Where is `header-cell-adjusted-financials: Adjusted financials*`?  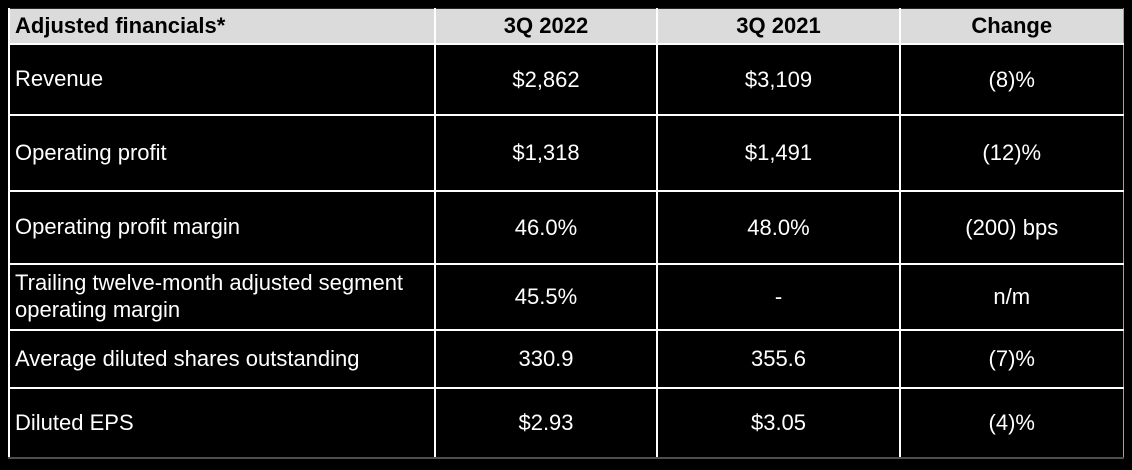 header-cell-adjusted-financials: Adjusted financials* is located at coordinates (222, 26).